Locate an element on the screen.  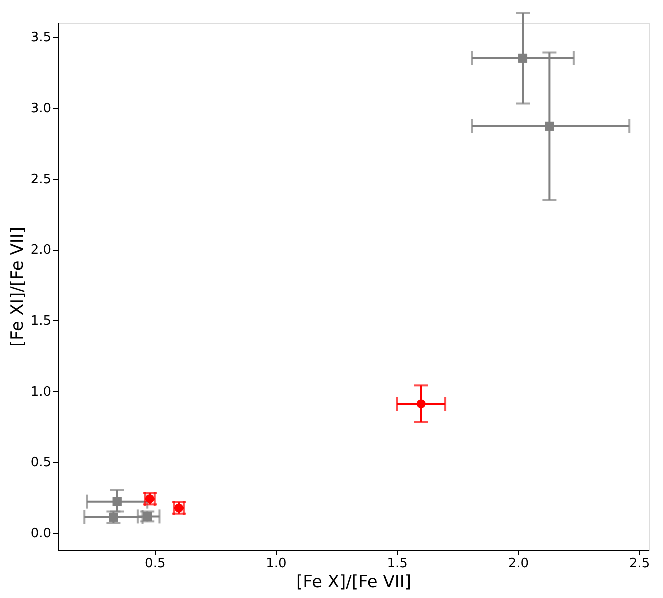
y-tick-label: 1.5 is located at coordinates (41, 321).